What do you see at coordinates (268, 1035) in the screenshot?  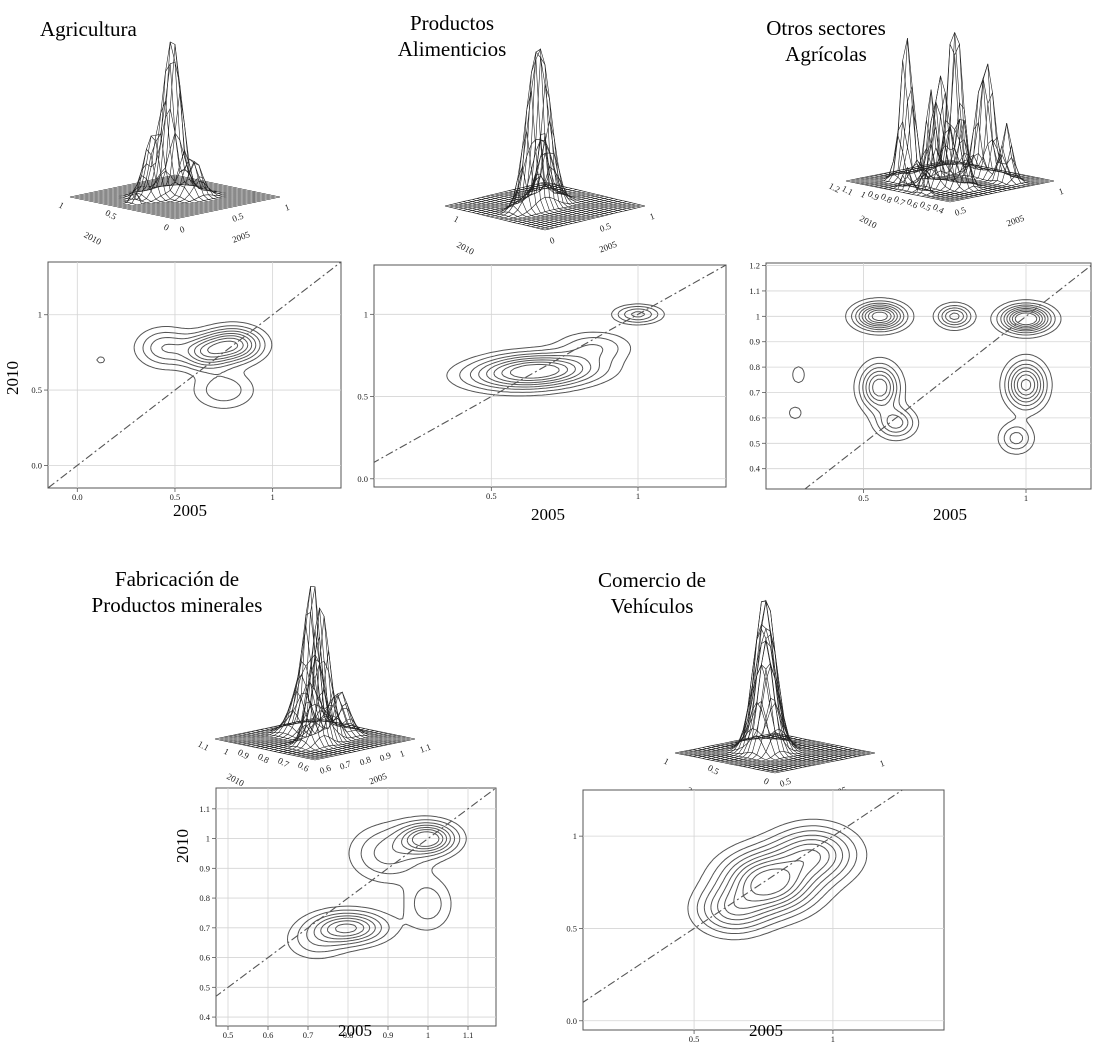 I see `x-tick-label: 0.6` at bounding box center [268, 1035].